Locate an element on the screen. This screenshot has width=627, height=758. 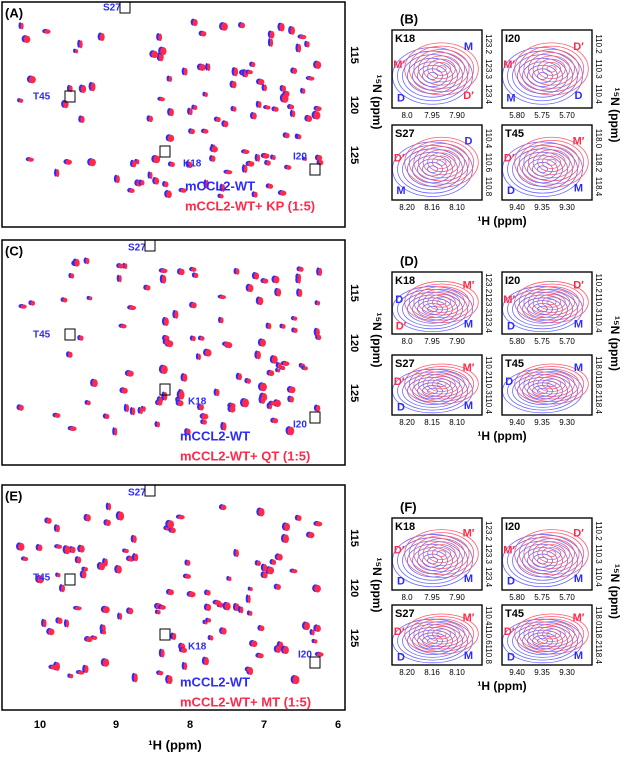
inset-x-tick: 8.10 is located at coordinates (457, 207).